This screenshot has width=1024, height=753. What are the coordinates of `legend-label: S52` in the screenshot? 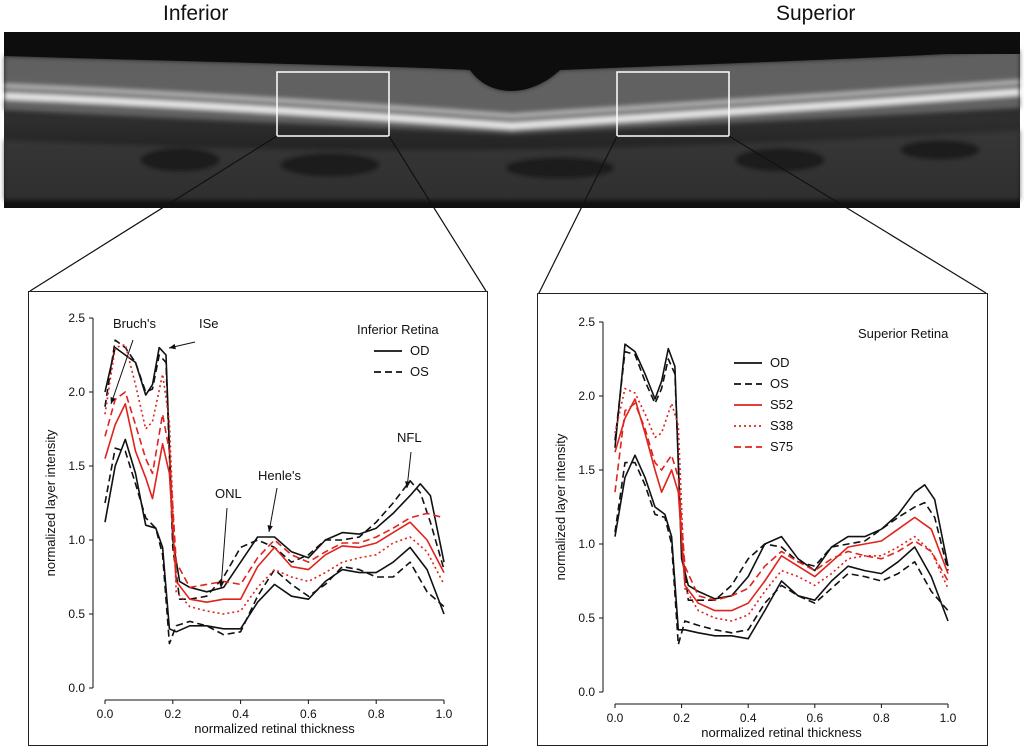 It's located at (781, 404).